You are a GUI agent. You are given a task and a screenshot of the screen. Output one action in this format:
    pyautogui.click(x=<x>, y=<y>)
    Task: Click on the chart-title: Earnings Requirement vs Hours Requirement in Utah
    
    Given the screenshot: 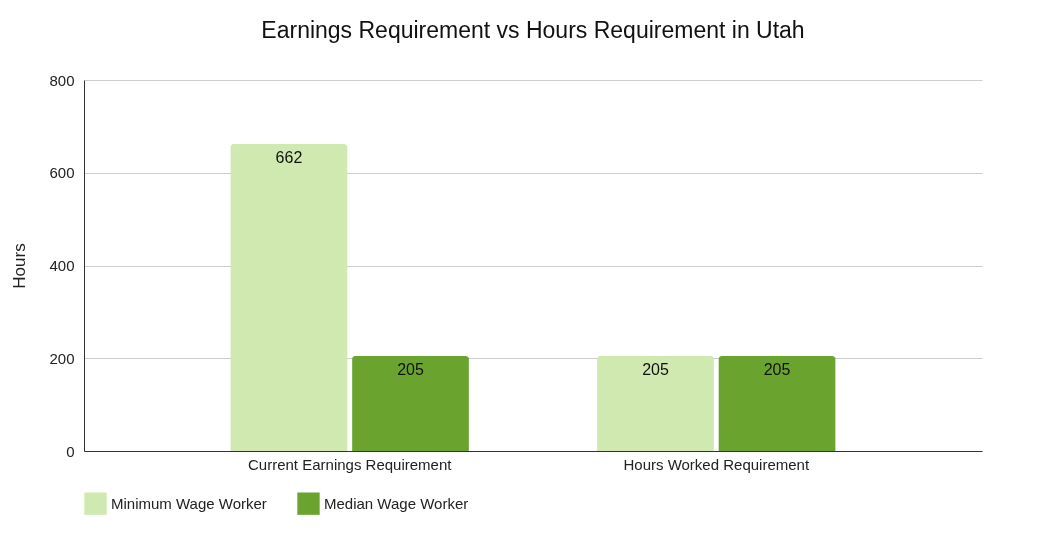 What is the action you would take?
    pyautogui.click(x=533, y=30)
    